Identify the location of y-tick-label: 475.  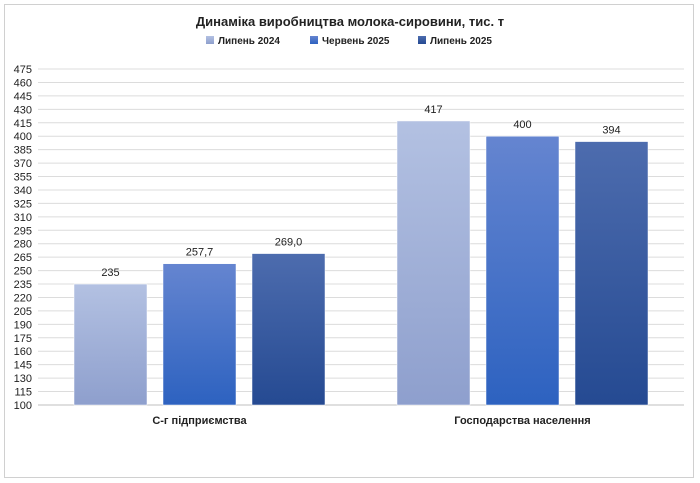
(23, 70).